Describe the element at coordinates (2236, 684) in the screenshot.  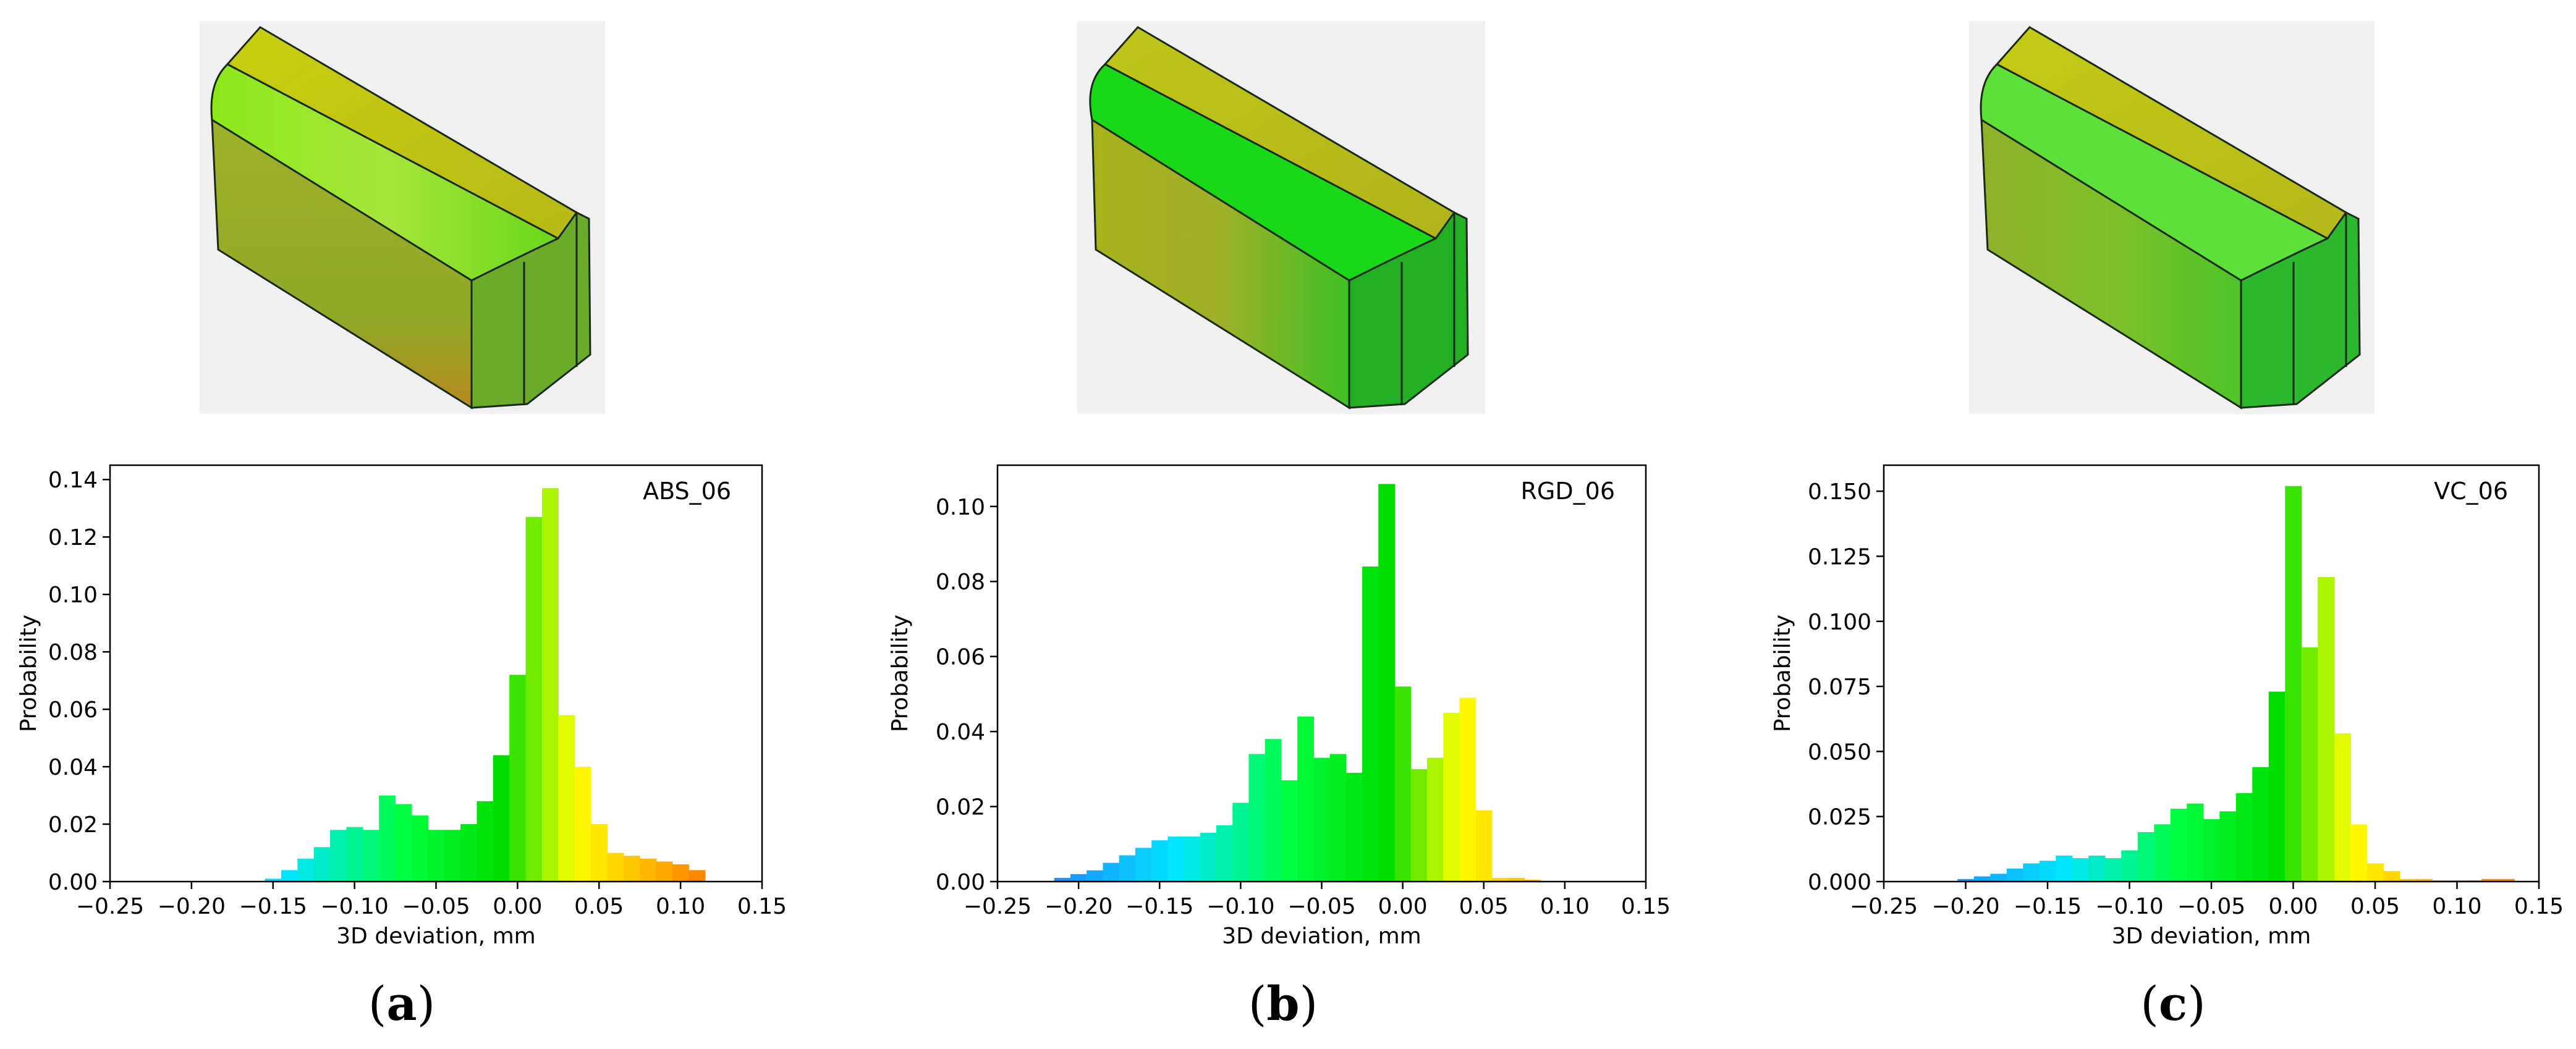
I see `bars` at that location.